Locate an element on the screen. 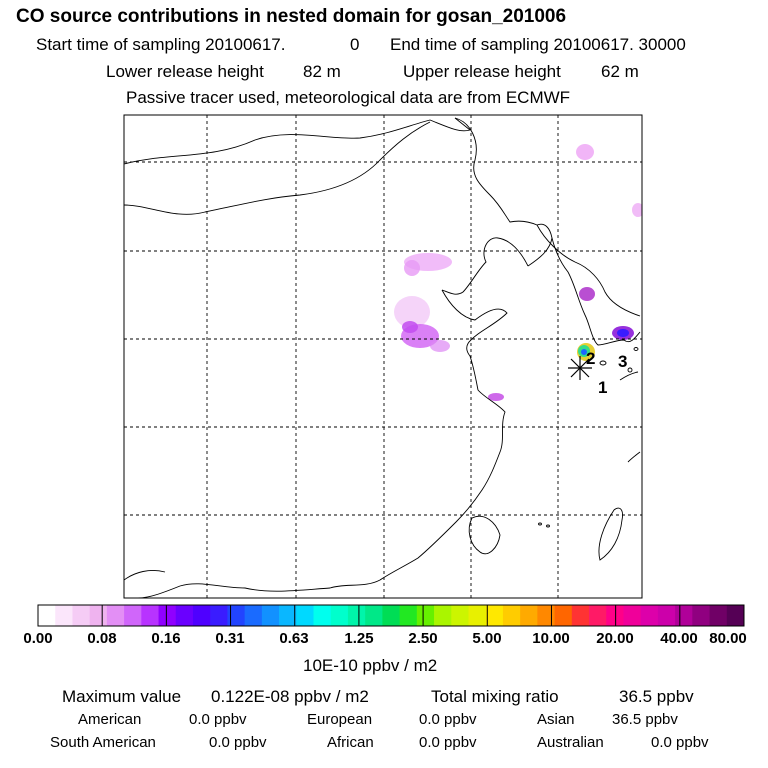 This screenshot has width=768, height=768. colorbar-tick-4: 0.63 is located at coordinates (294, 638).